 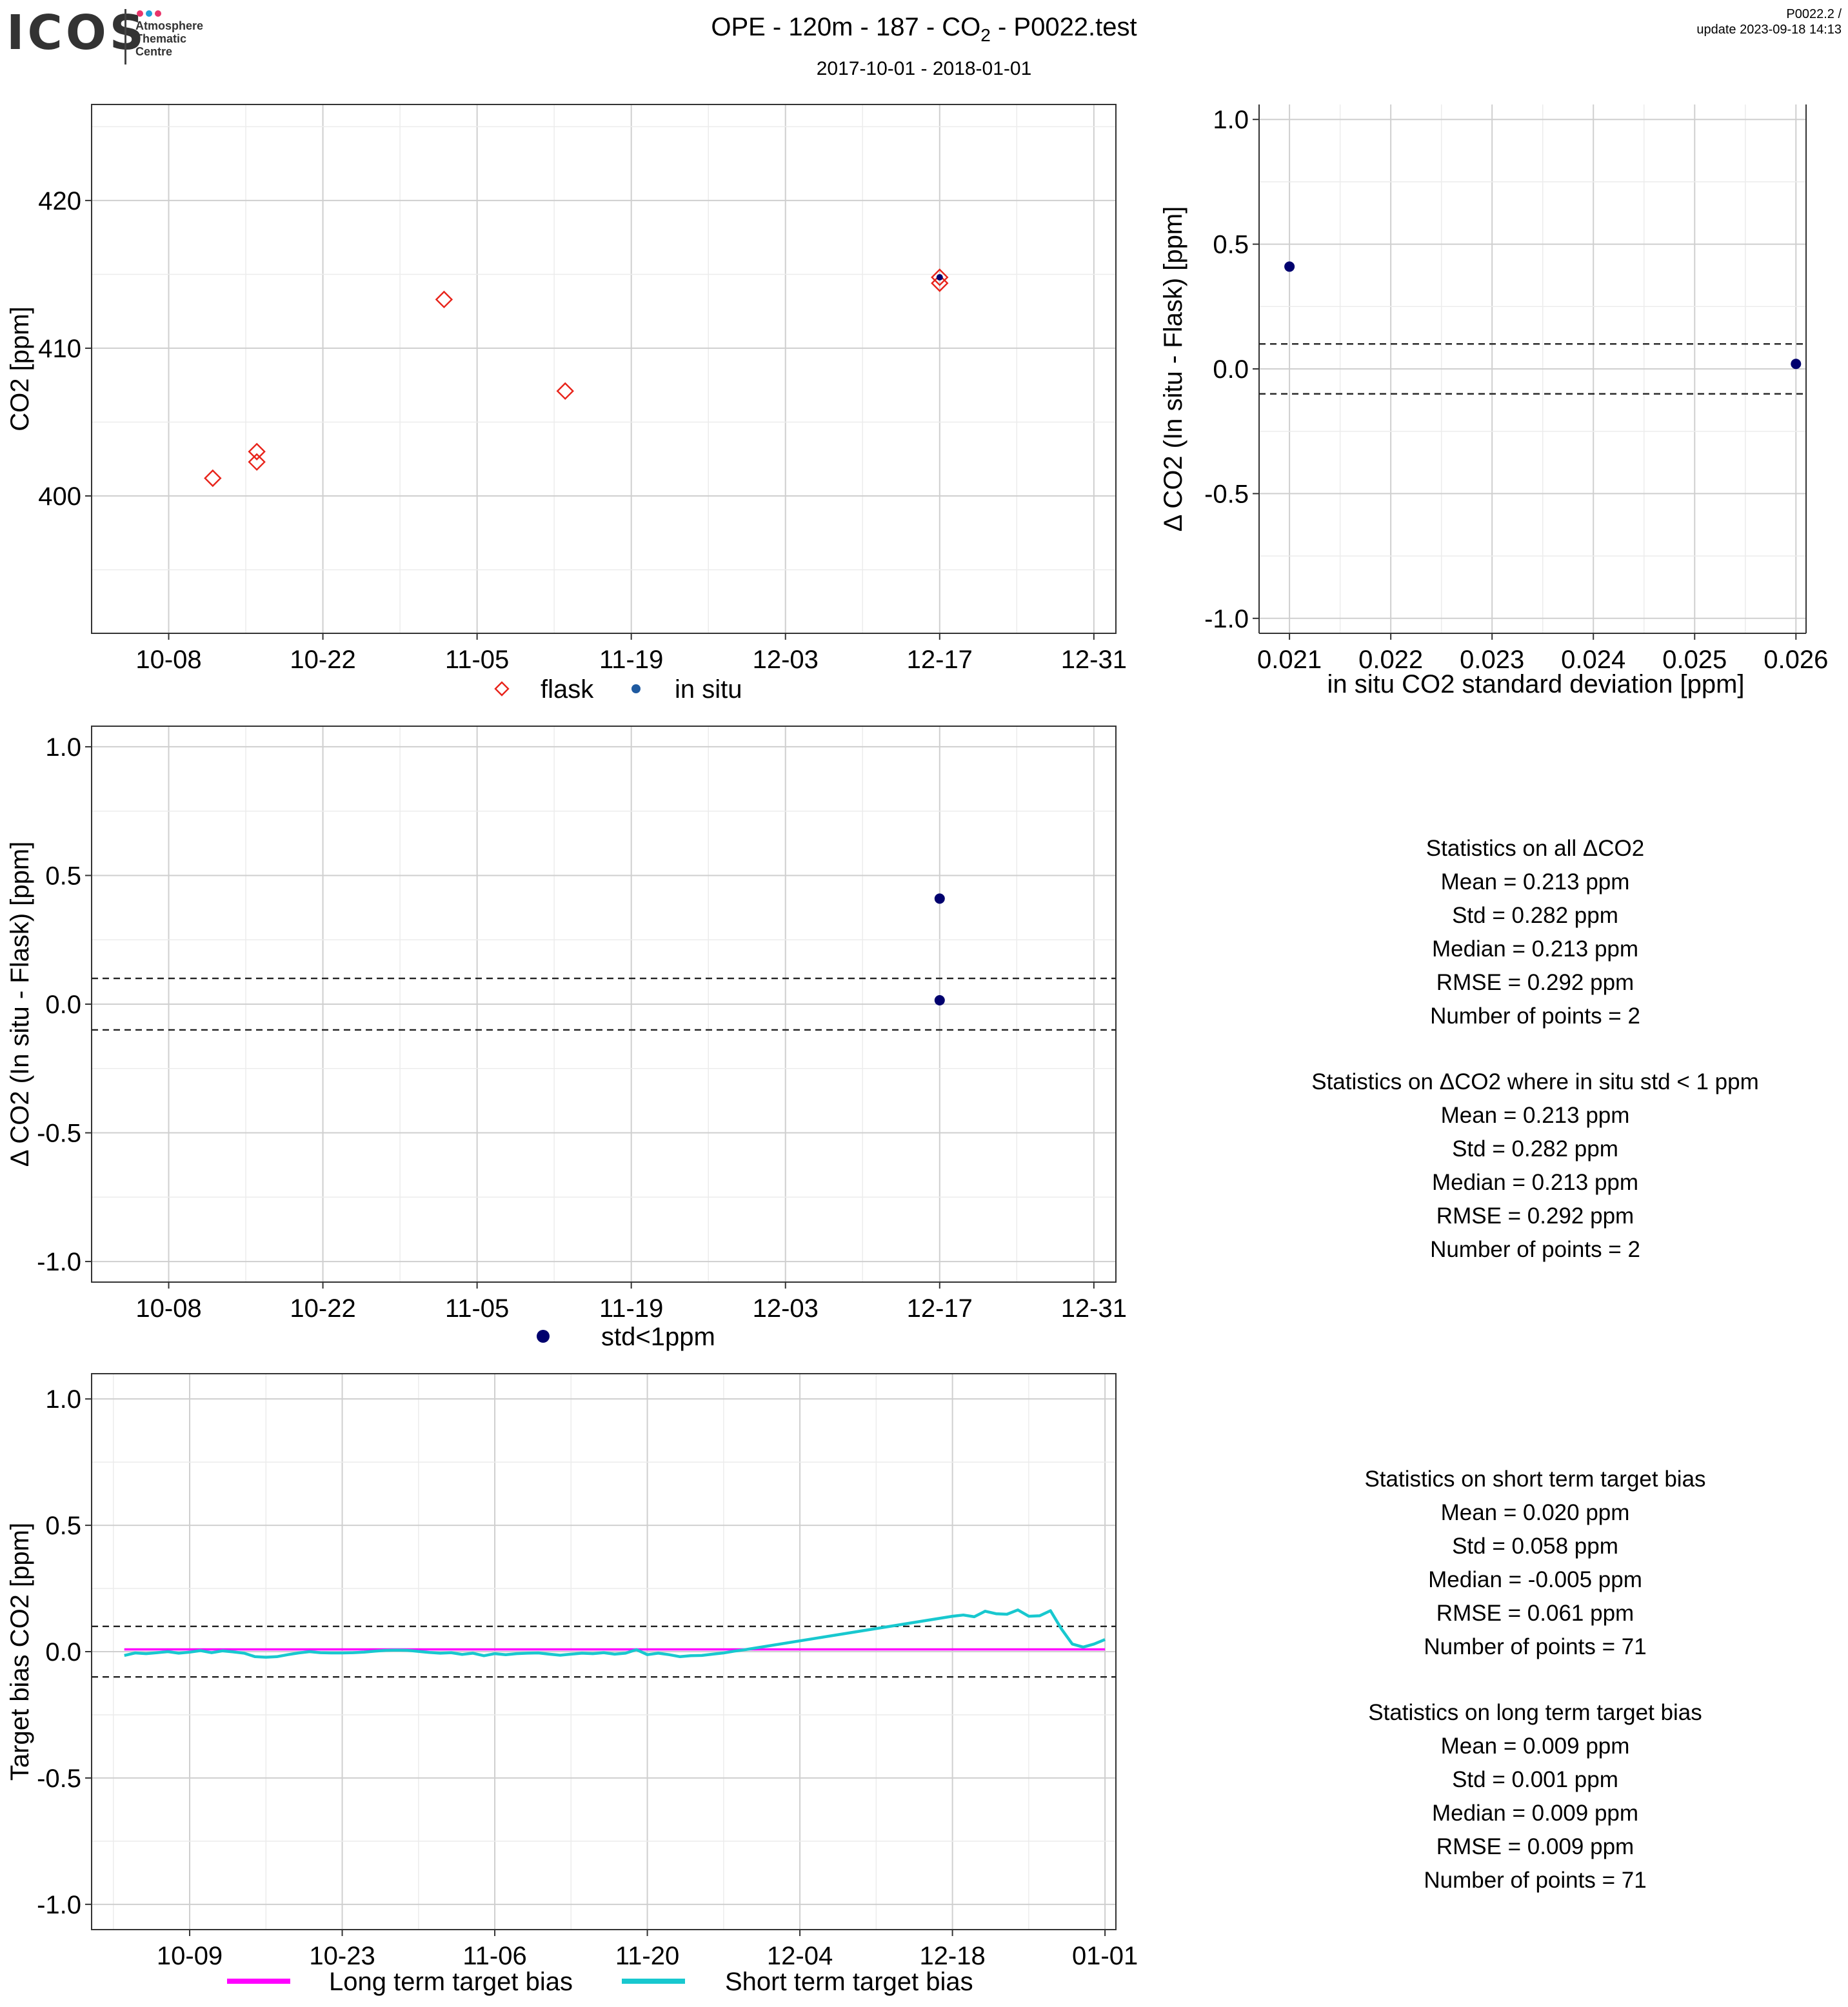 I want to click on x-tick-label: 11-20, so click(x=647, y=1956).